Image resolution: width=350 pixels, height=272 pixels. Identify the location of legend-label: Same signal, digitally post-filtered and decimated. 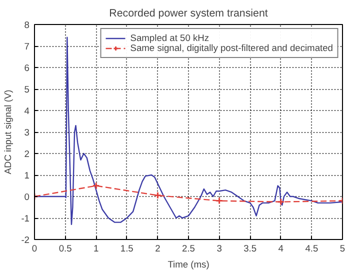
(231, 48).